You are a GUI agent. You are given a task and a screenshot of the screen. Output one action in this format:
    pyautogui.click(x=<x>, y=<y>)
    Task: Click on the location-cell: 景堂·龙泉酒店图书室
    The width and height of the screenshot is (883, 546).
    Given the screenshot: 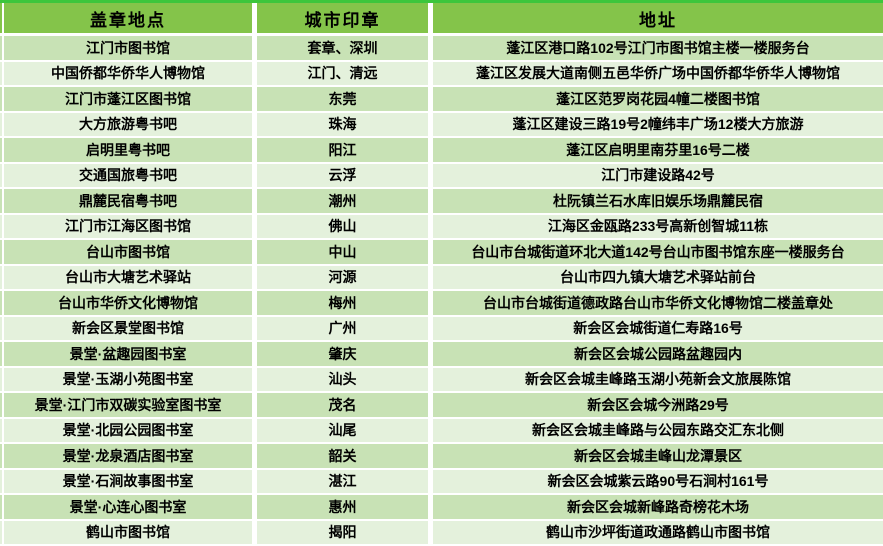 What is the action you would take?
    pyautogui.click(x=130, y=457)
    